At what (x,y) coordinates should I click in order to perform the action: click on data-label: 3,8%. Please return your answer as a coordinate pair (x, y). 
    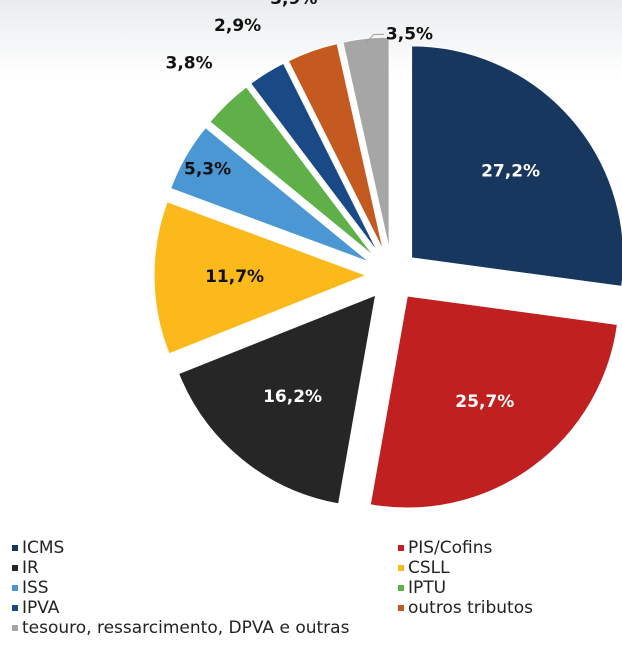
    Looking at the image, I should click on (189, 64).